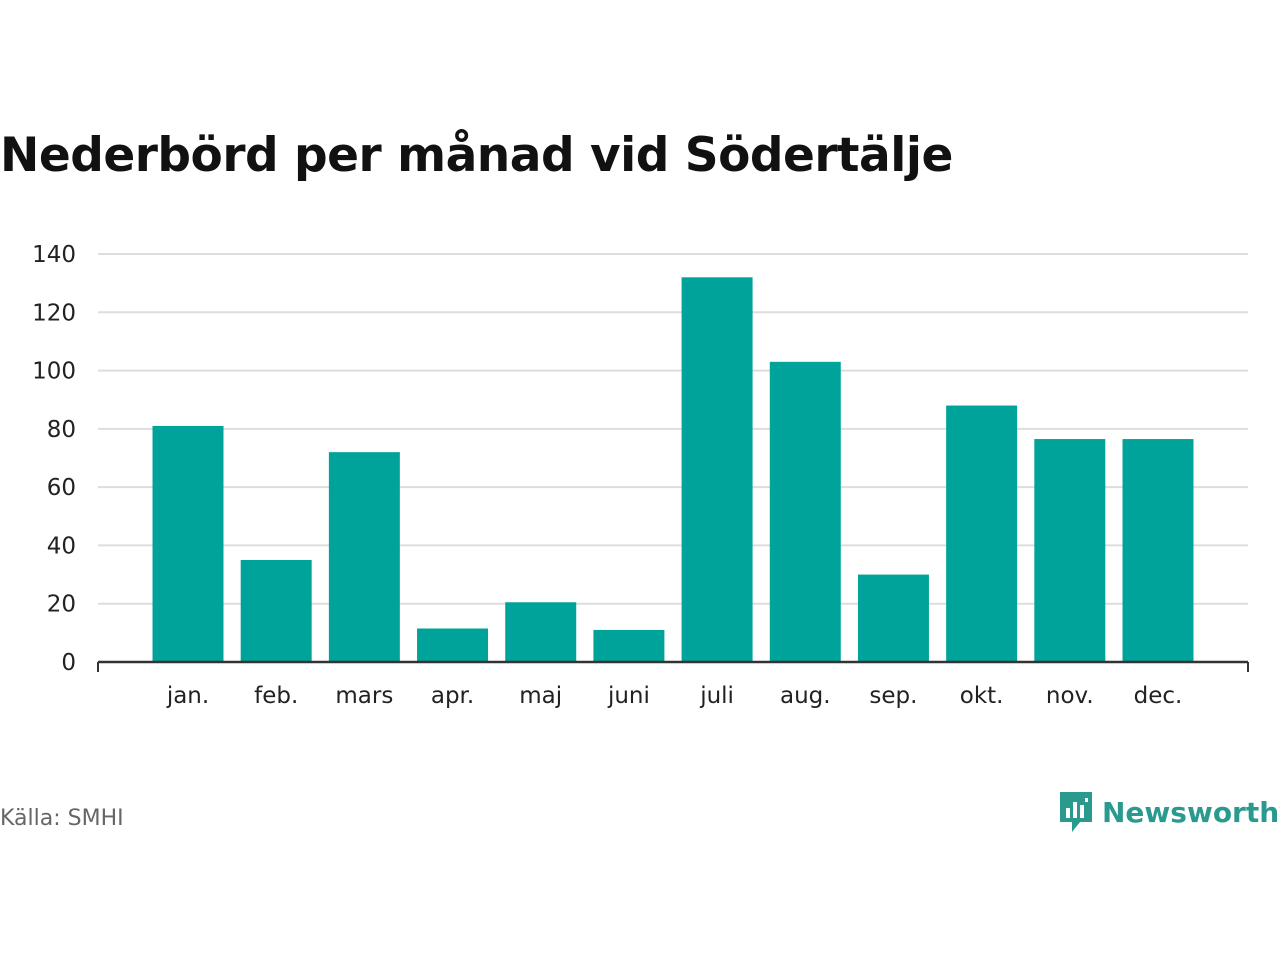  What do you see at coordinates (276, 696) in the screenshot?
I see `x-tick-label: feb.` at bounding box center [276, 696].